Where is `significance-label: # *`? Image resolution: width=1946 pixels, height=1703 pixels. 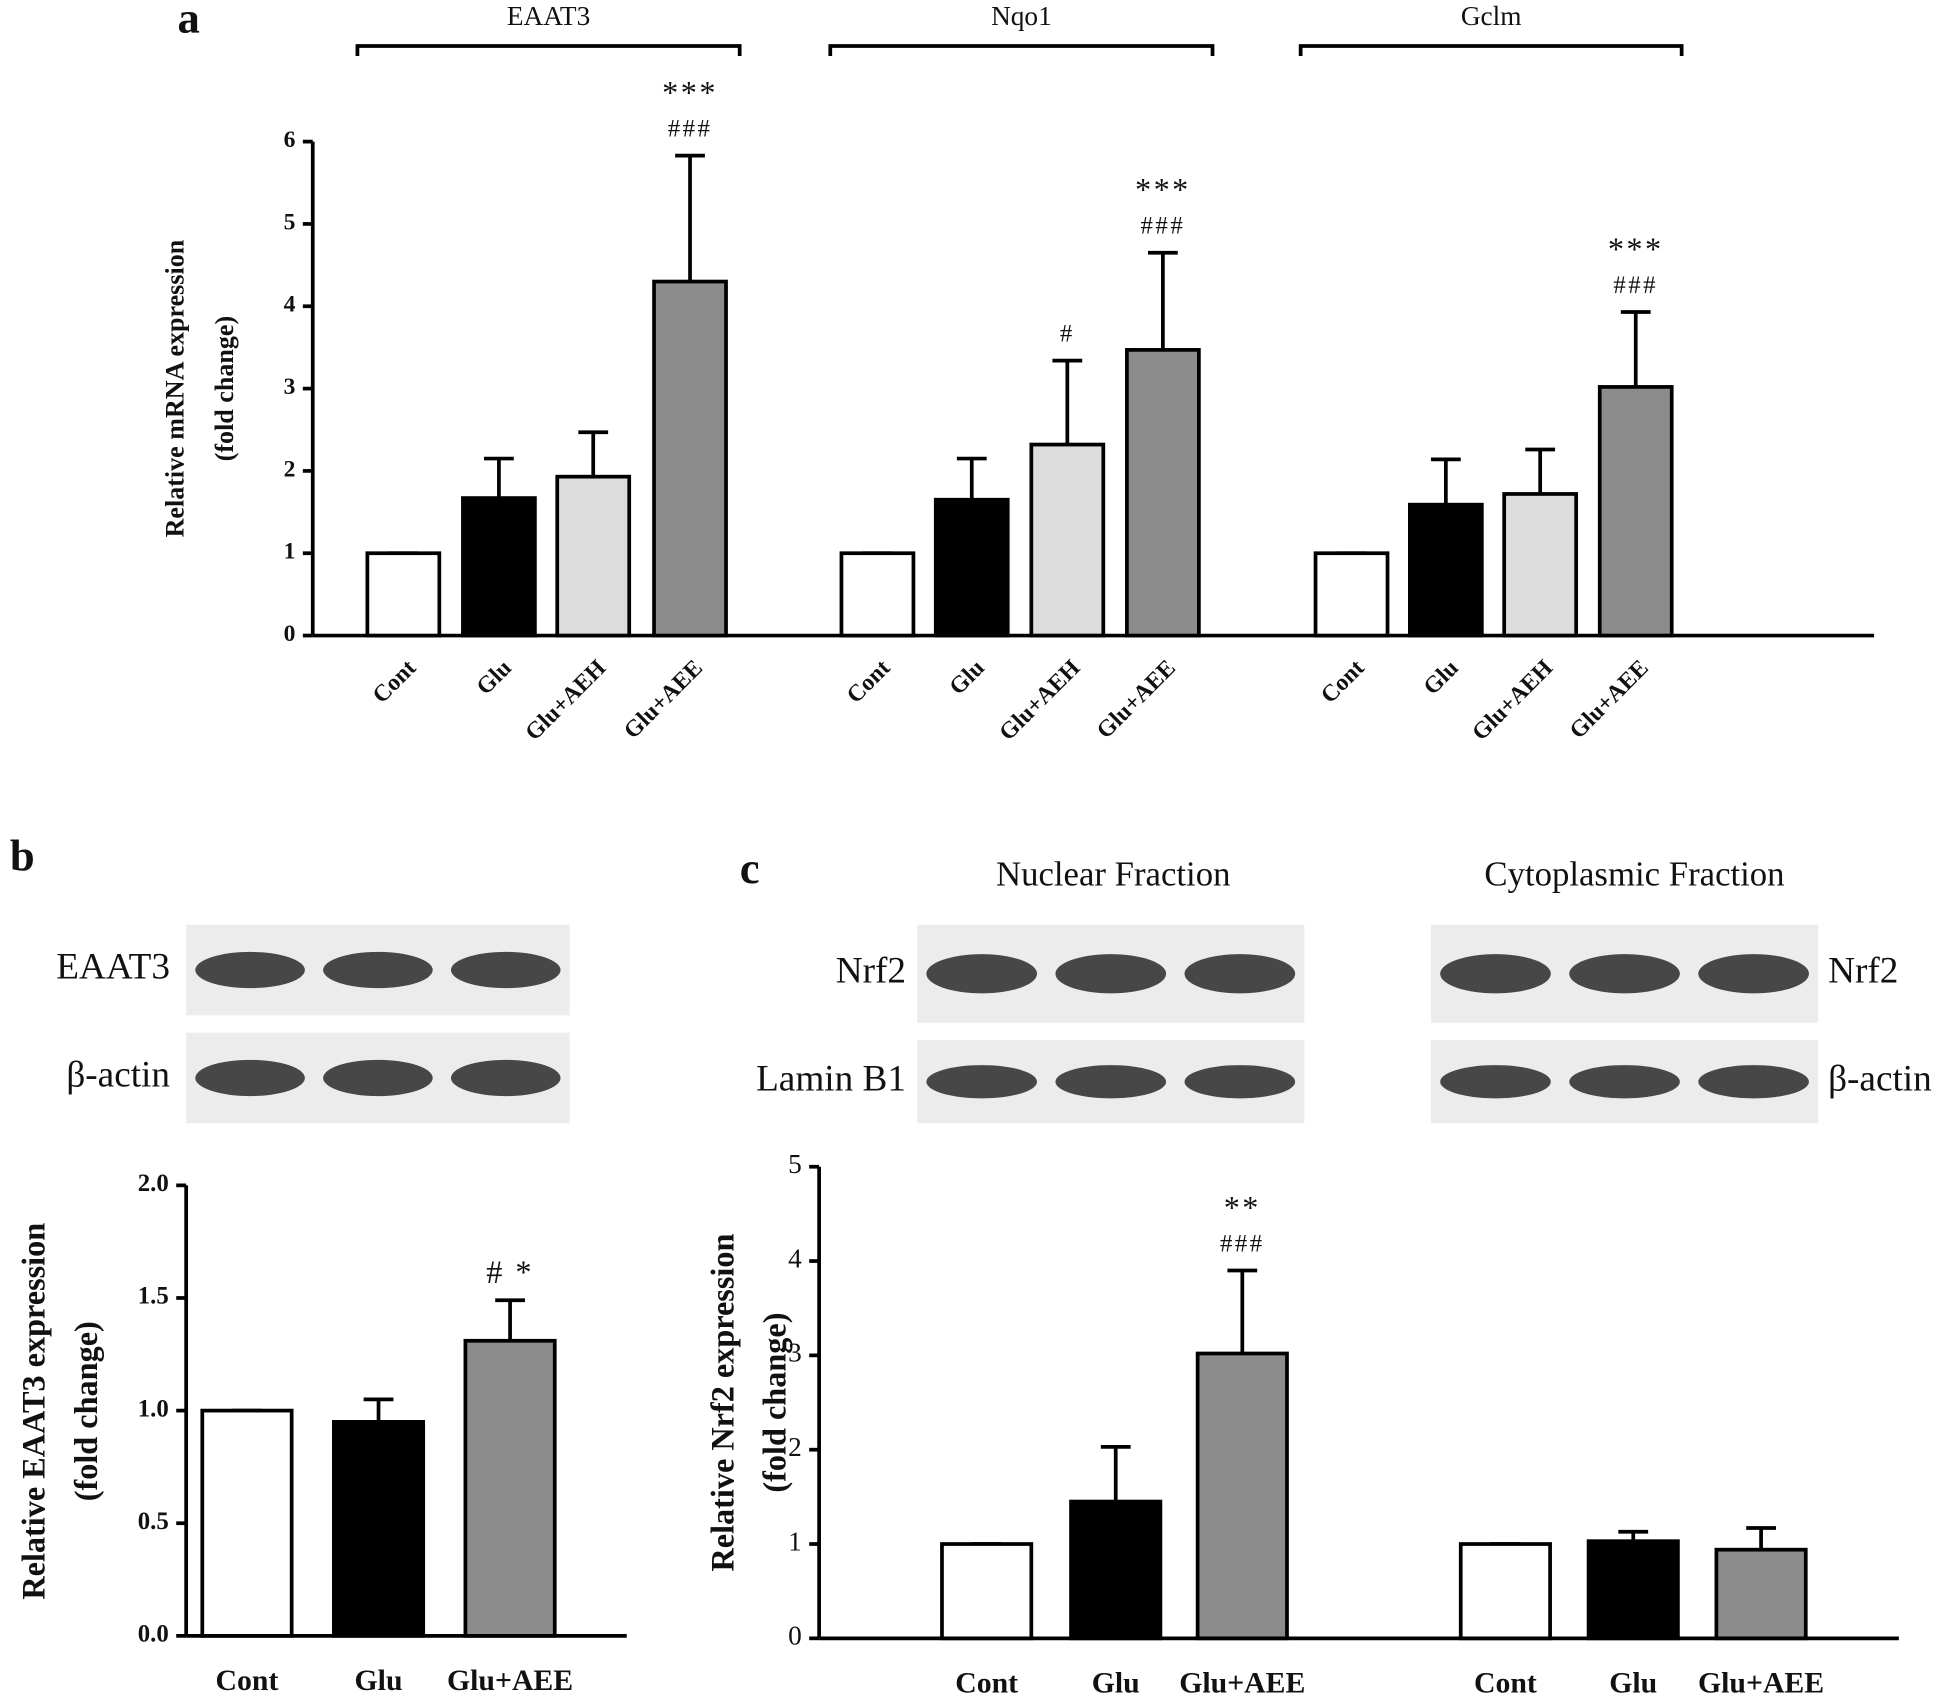 significance-label: # * is located at coordinates (510, 1272).